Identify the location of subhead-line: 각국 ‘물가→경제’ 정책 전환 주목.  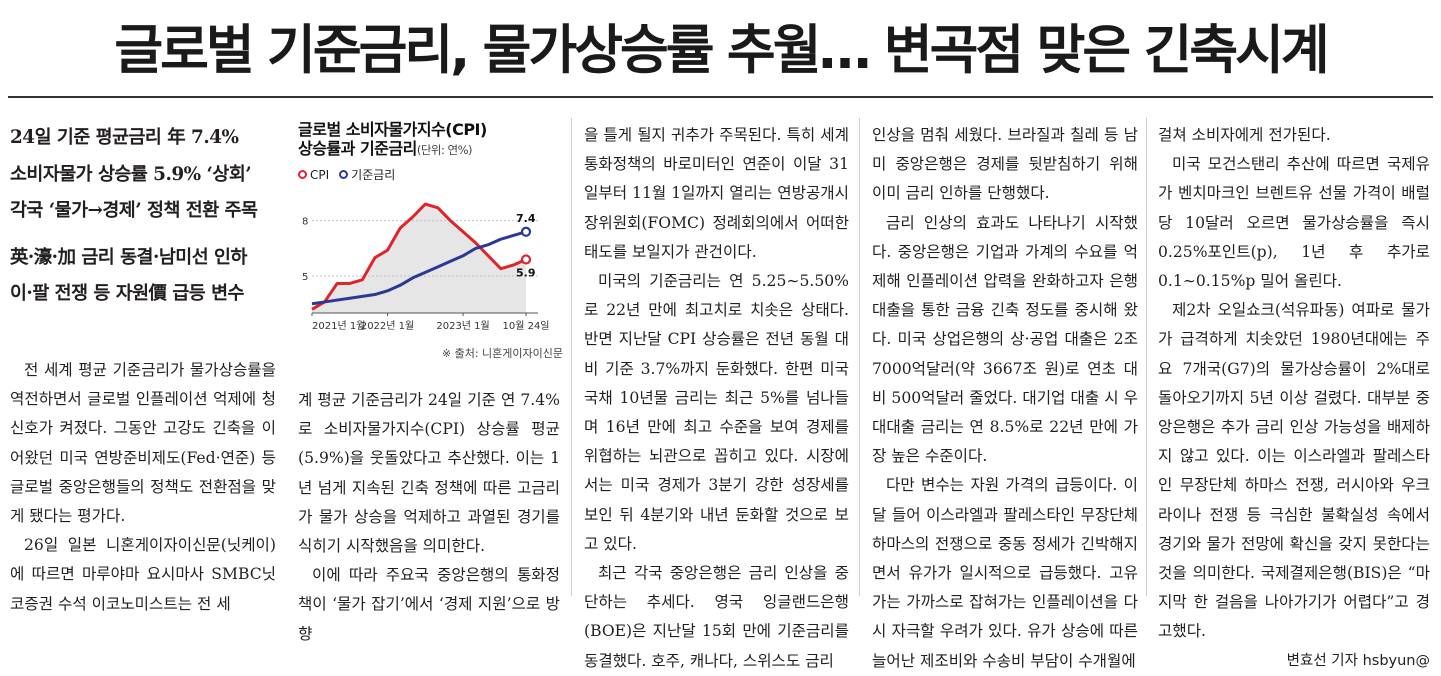
(134, 210).